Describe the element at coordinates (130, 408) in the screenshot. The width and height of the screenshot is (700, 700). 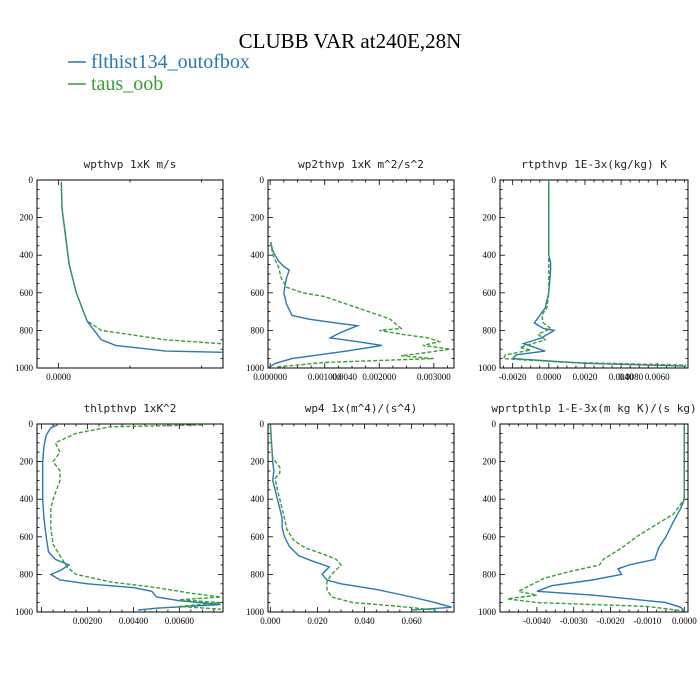
I see `panel-title: thlpthvp 1xK^2` at that location.